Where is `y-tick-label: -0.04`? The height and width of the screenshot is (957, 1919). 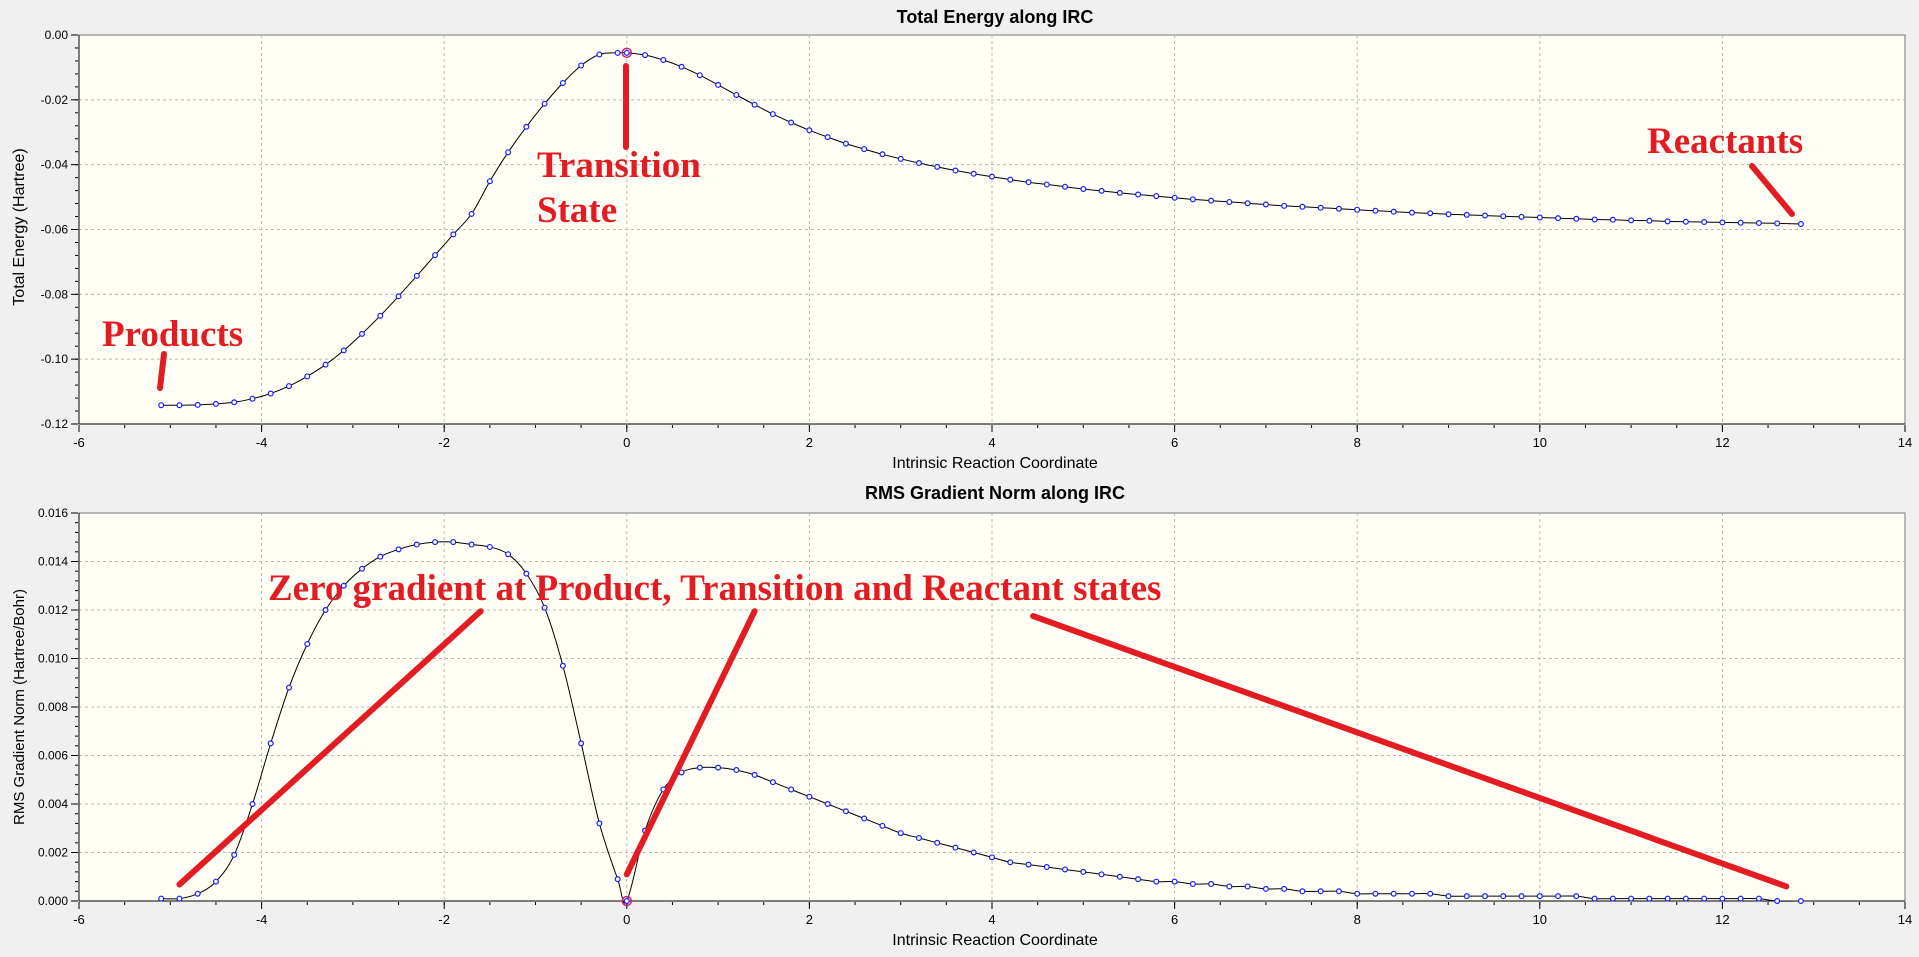
y-tick-label: -0.04 is located at coordinates (55, 165).